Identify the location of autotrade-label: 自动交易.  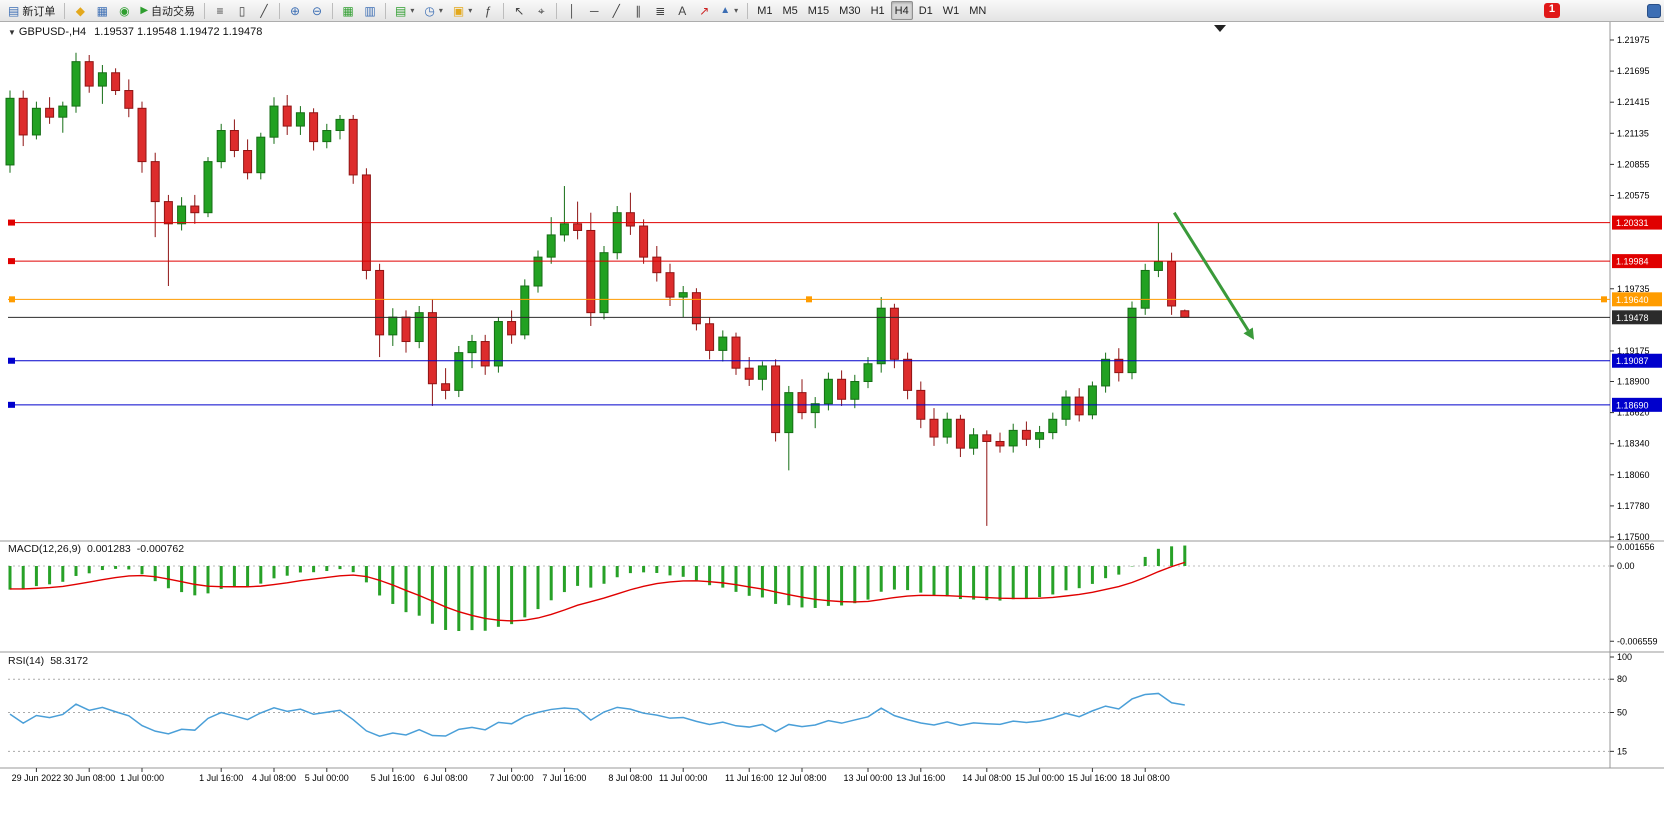
(173, 11).